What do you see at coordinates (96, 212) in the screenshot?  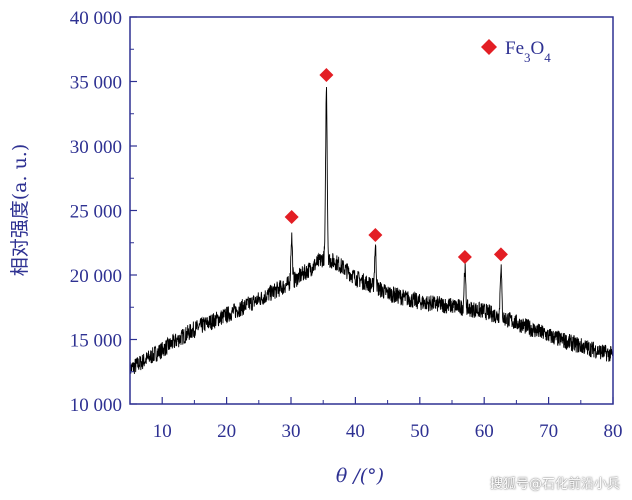 I see `y-tick-label: 25 000` at bounding box center [96, 212].